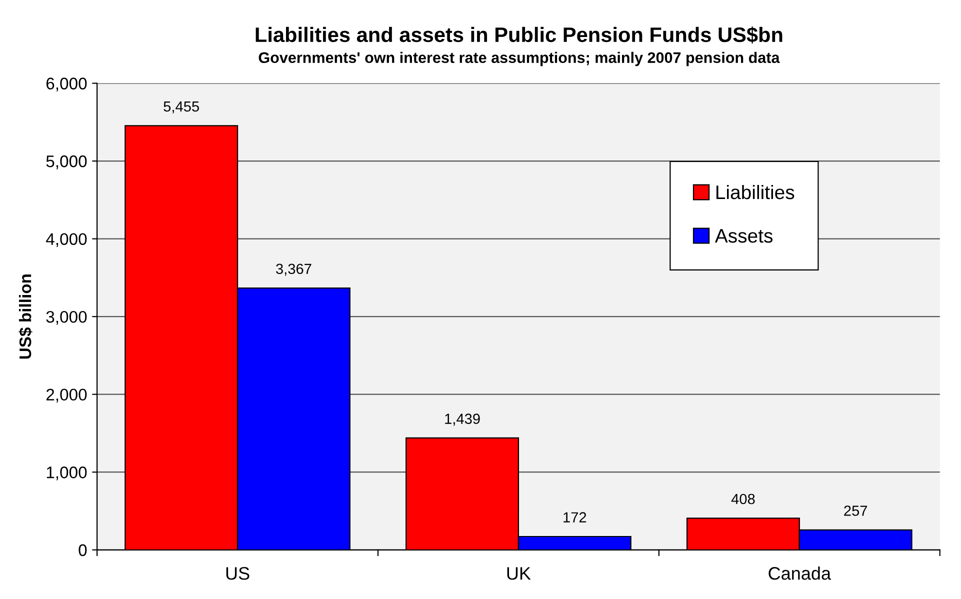  What do you see at coordinates (856, 511) in the screenshot?
I see `data-label: 257` at bounding box center [856, 511].